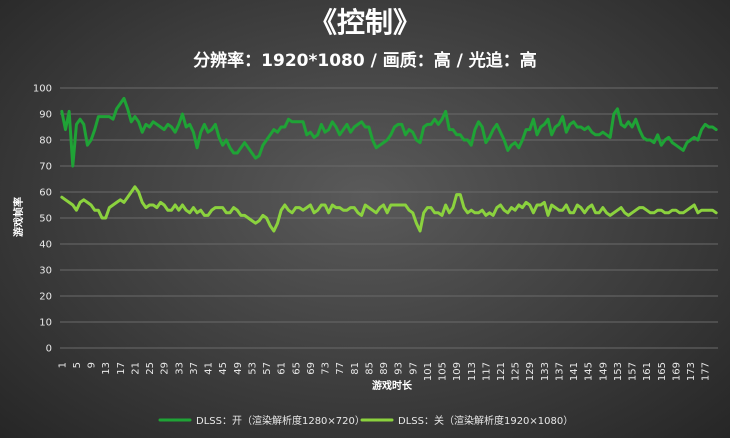 Image resolution: width=730 pixels, height=438 pixels. I want to click on x-tick-label: 165, so click(662, 371).